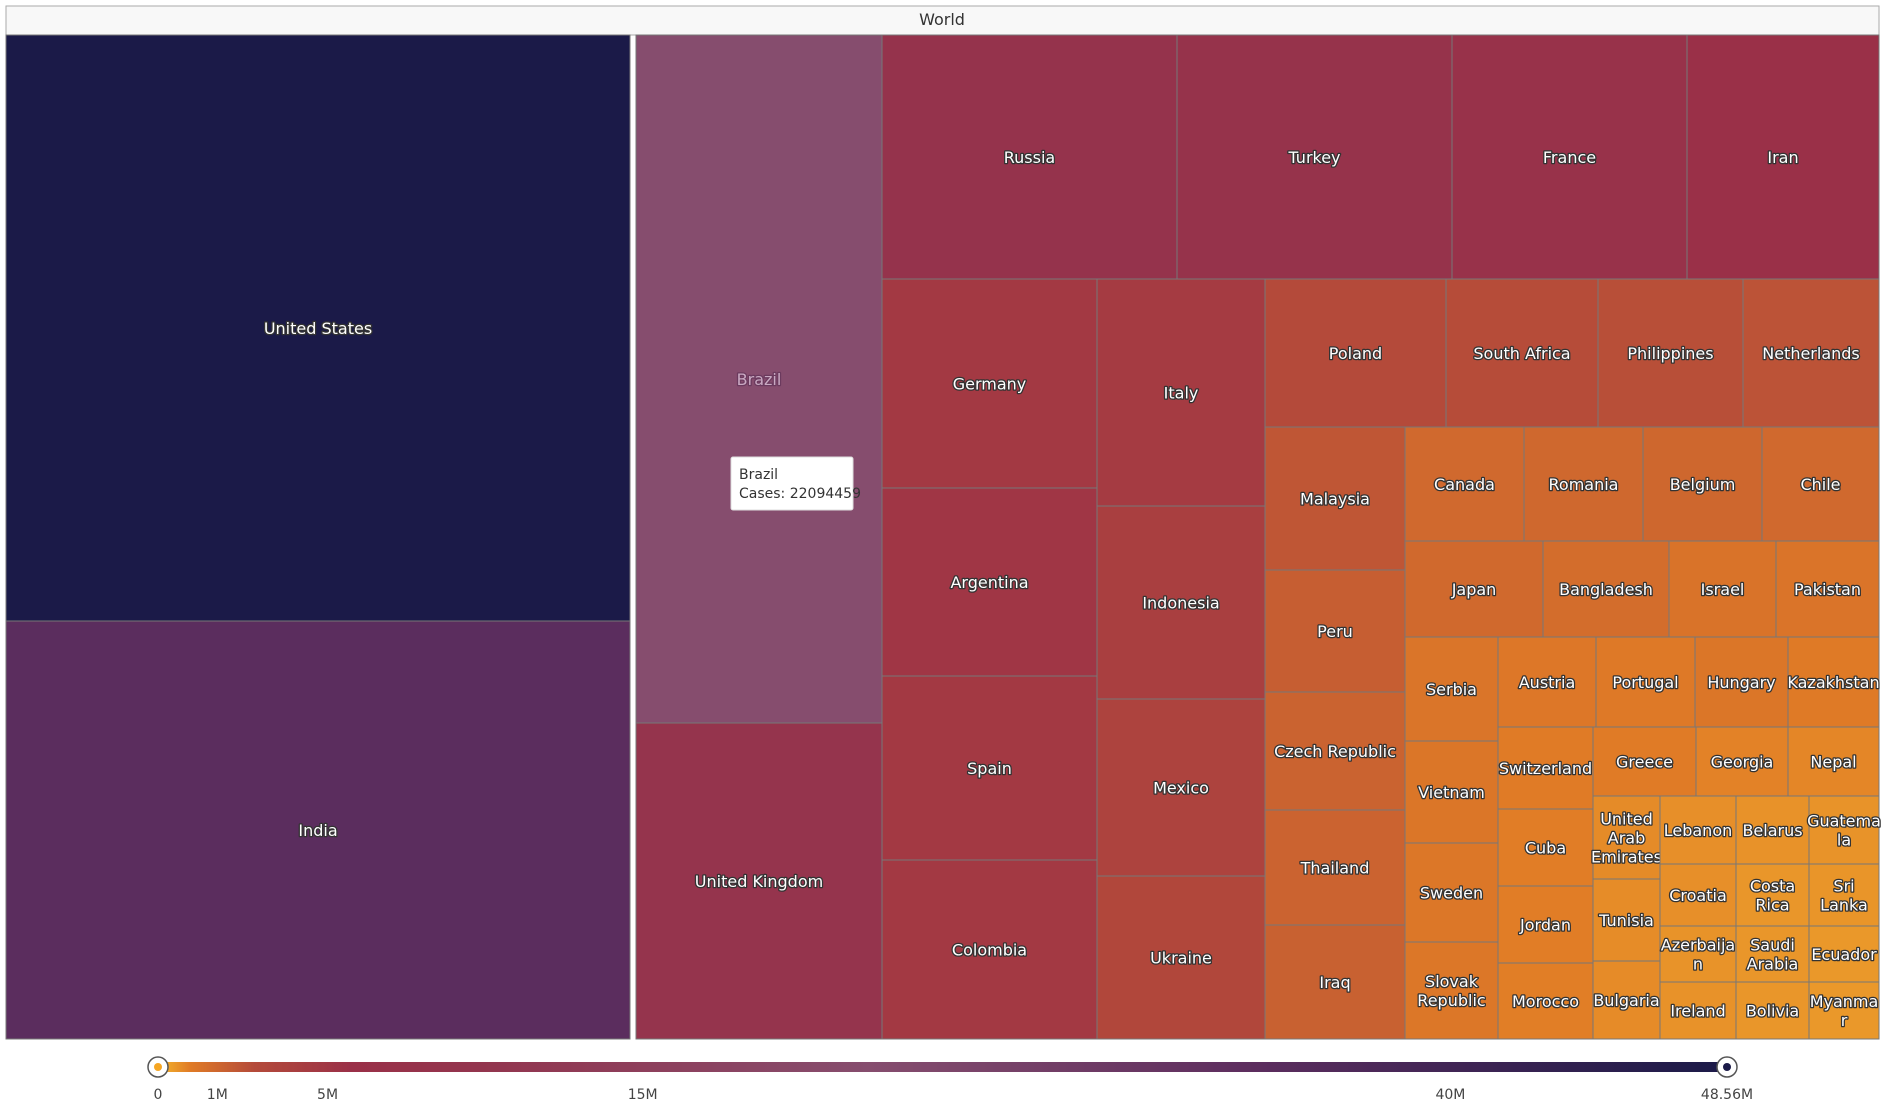 Image resolution: width=1885 pixels, height=1104 pixels. I want to click on tile-myanmar: Myanma r, so click(1844, 1010).